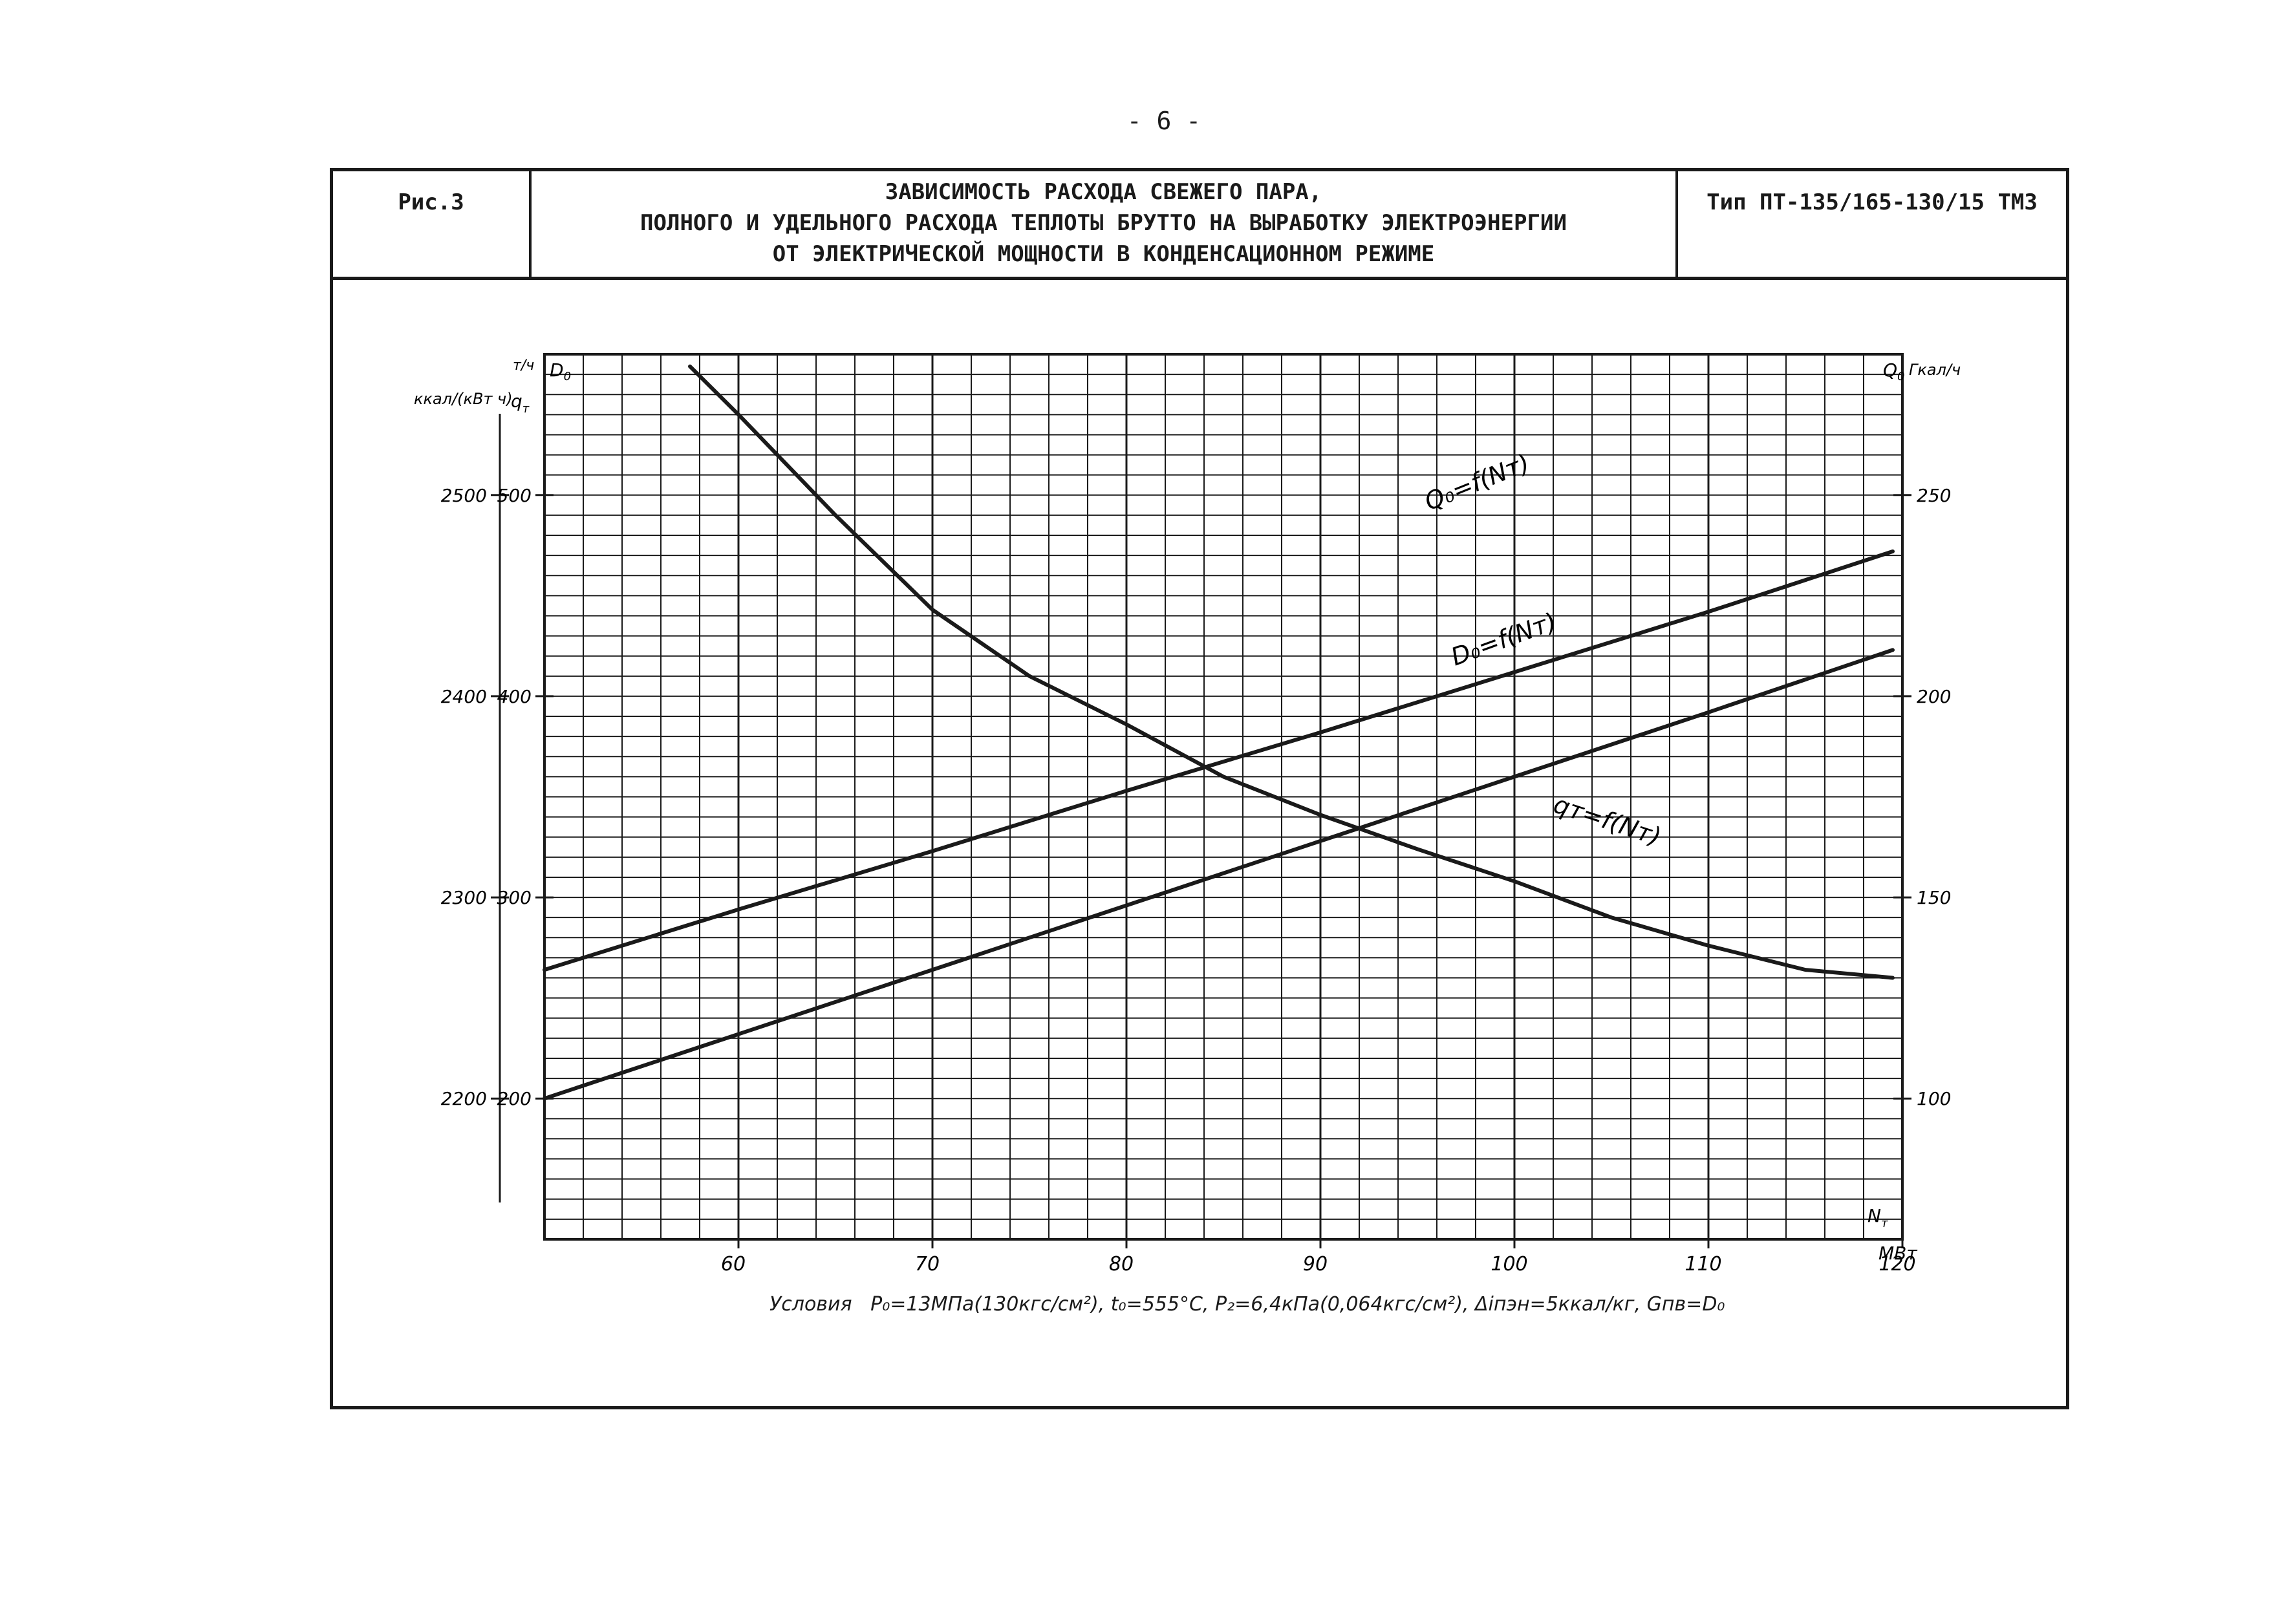 The height and width of the screenshot is (1624, 2282). I want to click on q0-tick-label: 200, so click(1934, 696).